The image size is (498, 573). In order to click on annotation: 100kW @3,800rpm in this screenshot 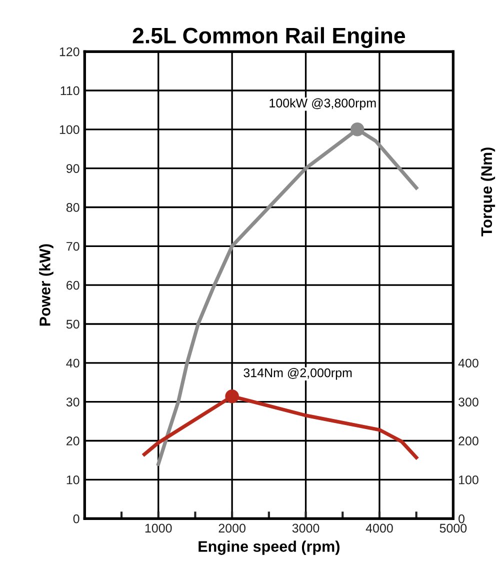, I will do `click(323, 104)`.